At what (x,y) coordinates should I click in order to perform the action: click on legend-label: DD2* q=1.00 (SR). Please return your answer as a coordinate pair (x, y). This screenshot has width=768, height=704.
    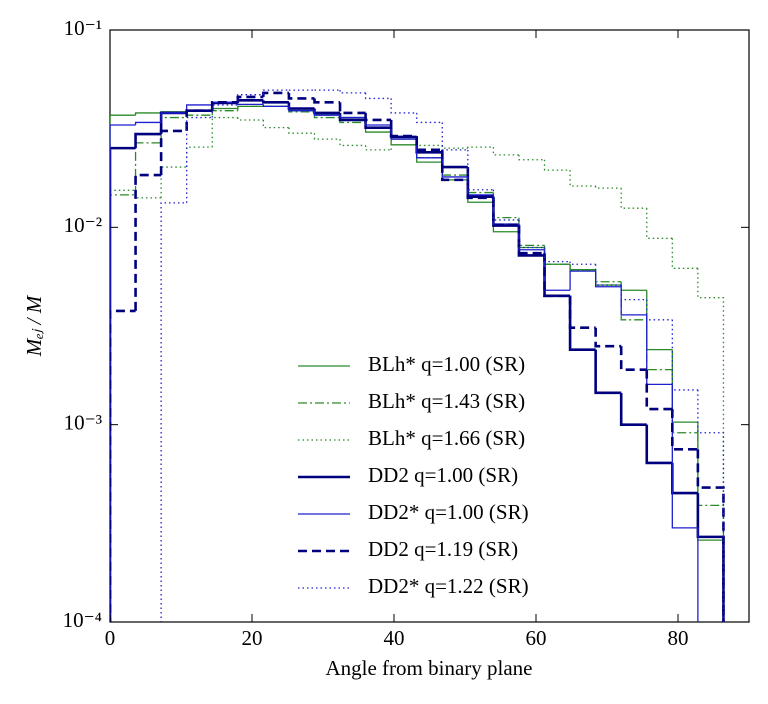
    Looking at the image, I should click on (448, 512).